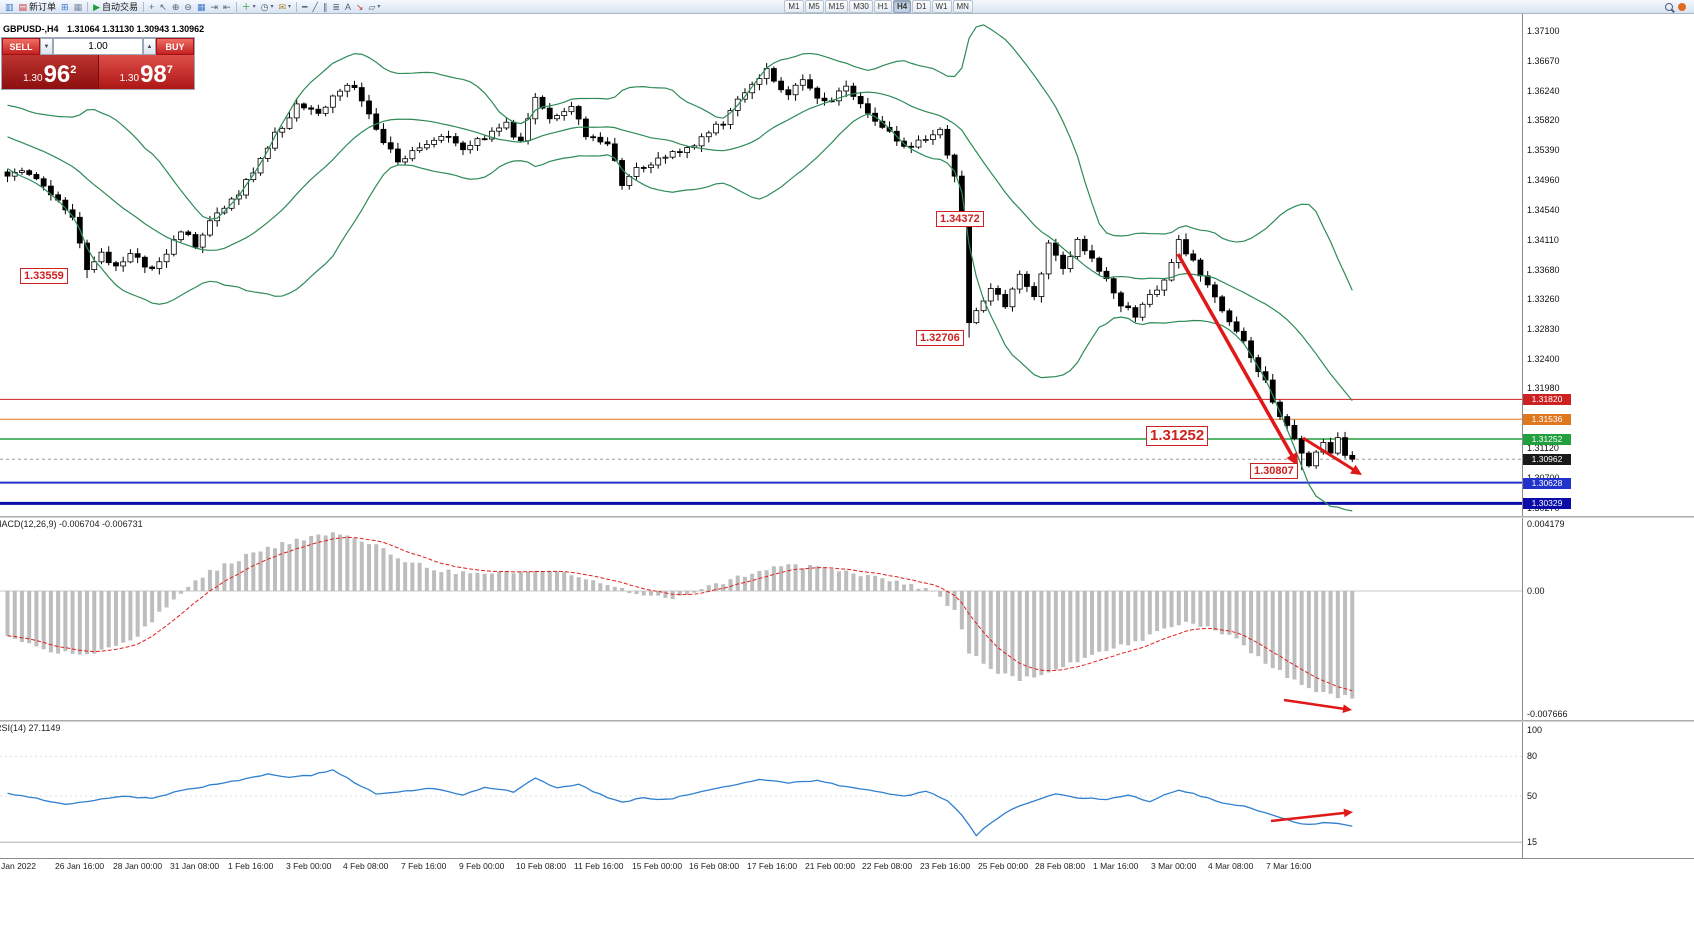 This screenshot has height=944, width=1694. Describe the element at coordinates (940, 338) in the screenshot. I see `price-annotation: 1.32706` at that location.